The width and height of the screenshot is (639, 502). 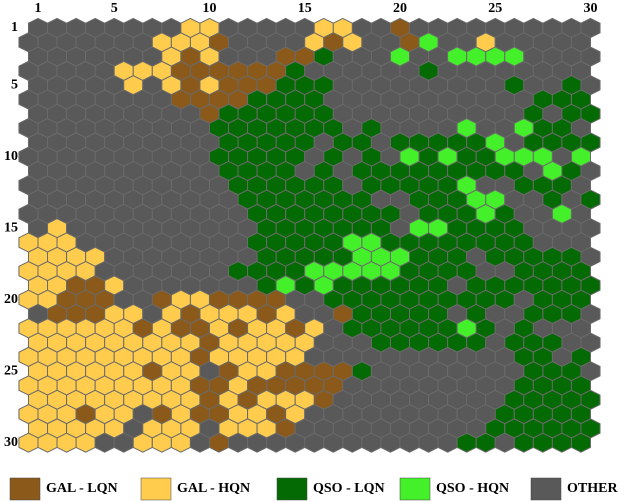 I want to click on x-tick-label: 30, so click(x=591, y=8).